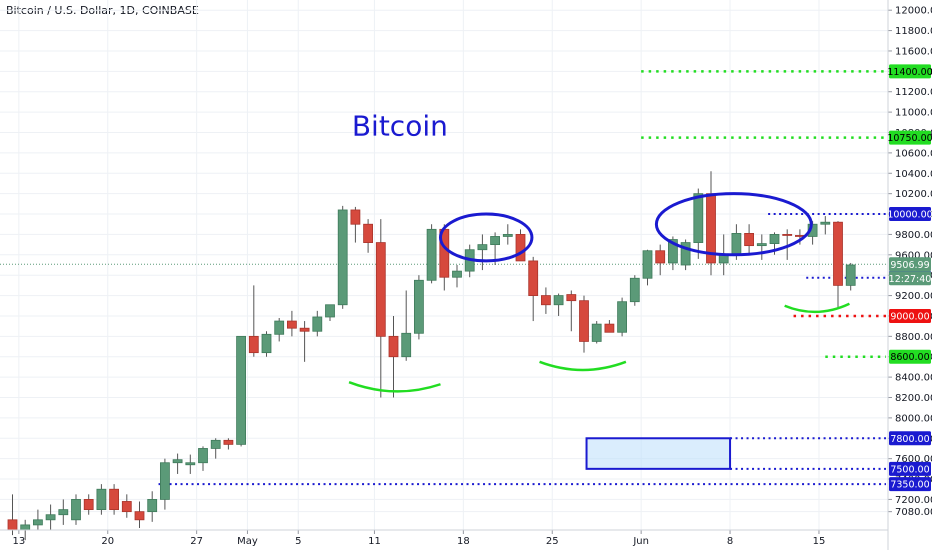 The height and width of the screenshot is (550, 932). I want to click on level-badge-label: 8600.00, so click(909, 357).